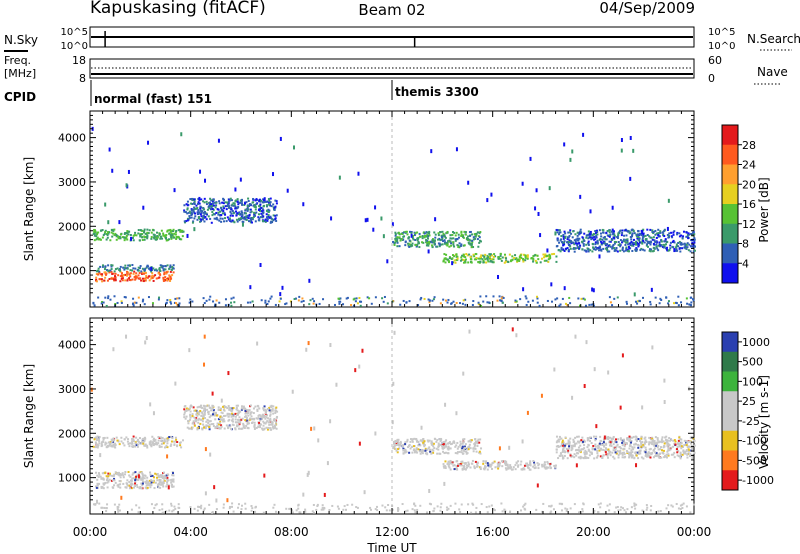 Image resolution: width=800 pixels, height=554 pixels. What do you see at coordinates (437, 92) in the screenshot?
I see `cpid-segment-2: themis 3300` at bounding box center [437, 92].